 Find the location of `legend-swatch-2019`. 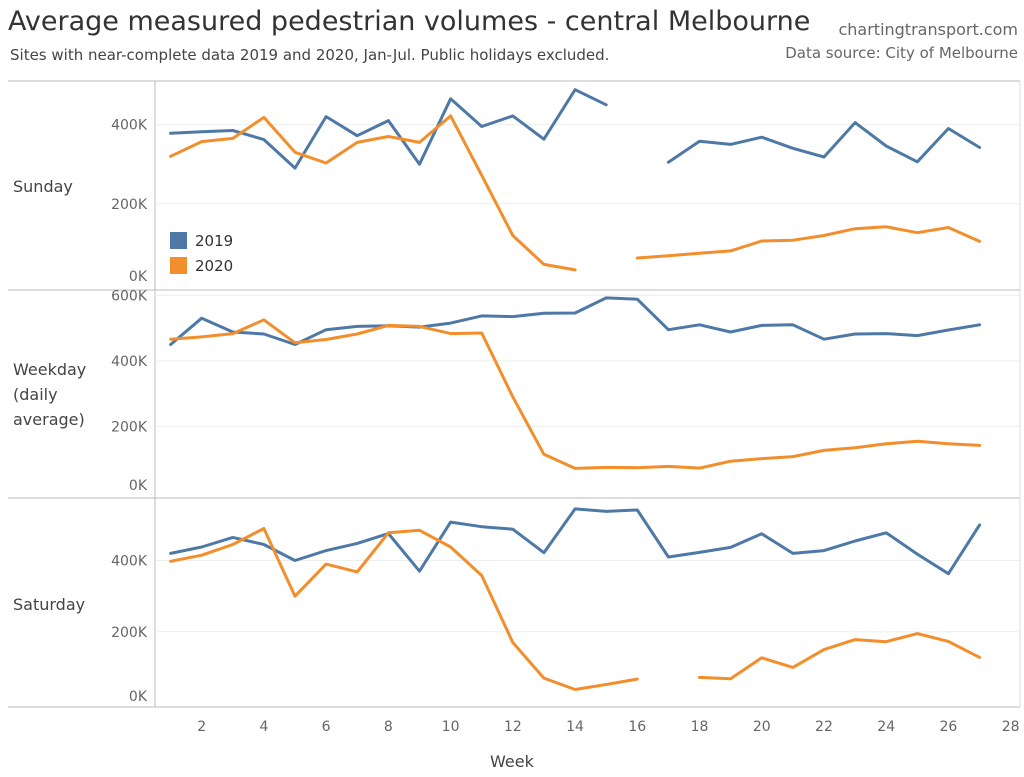

legend-swatch-2019 is located at coordinates (178, 240).